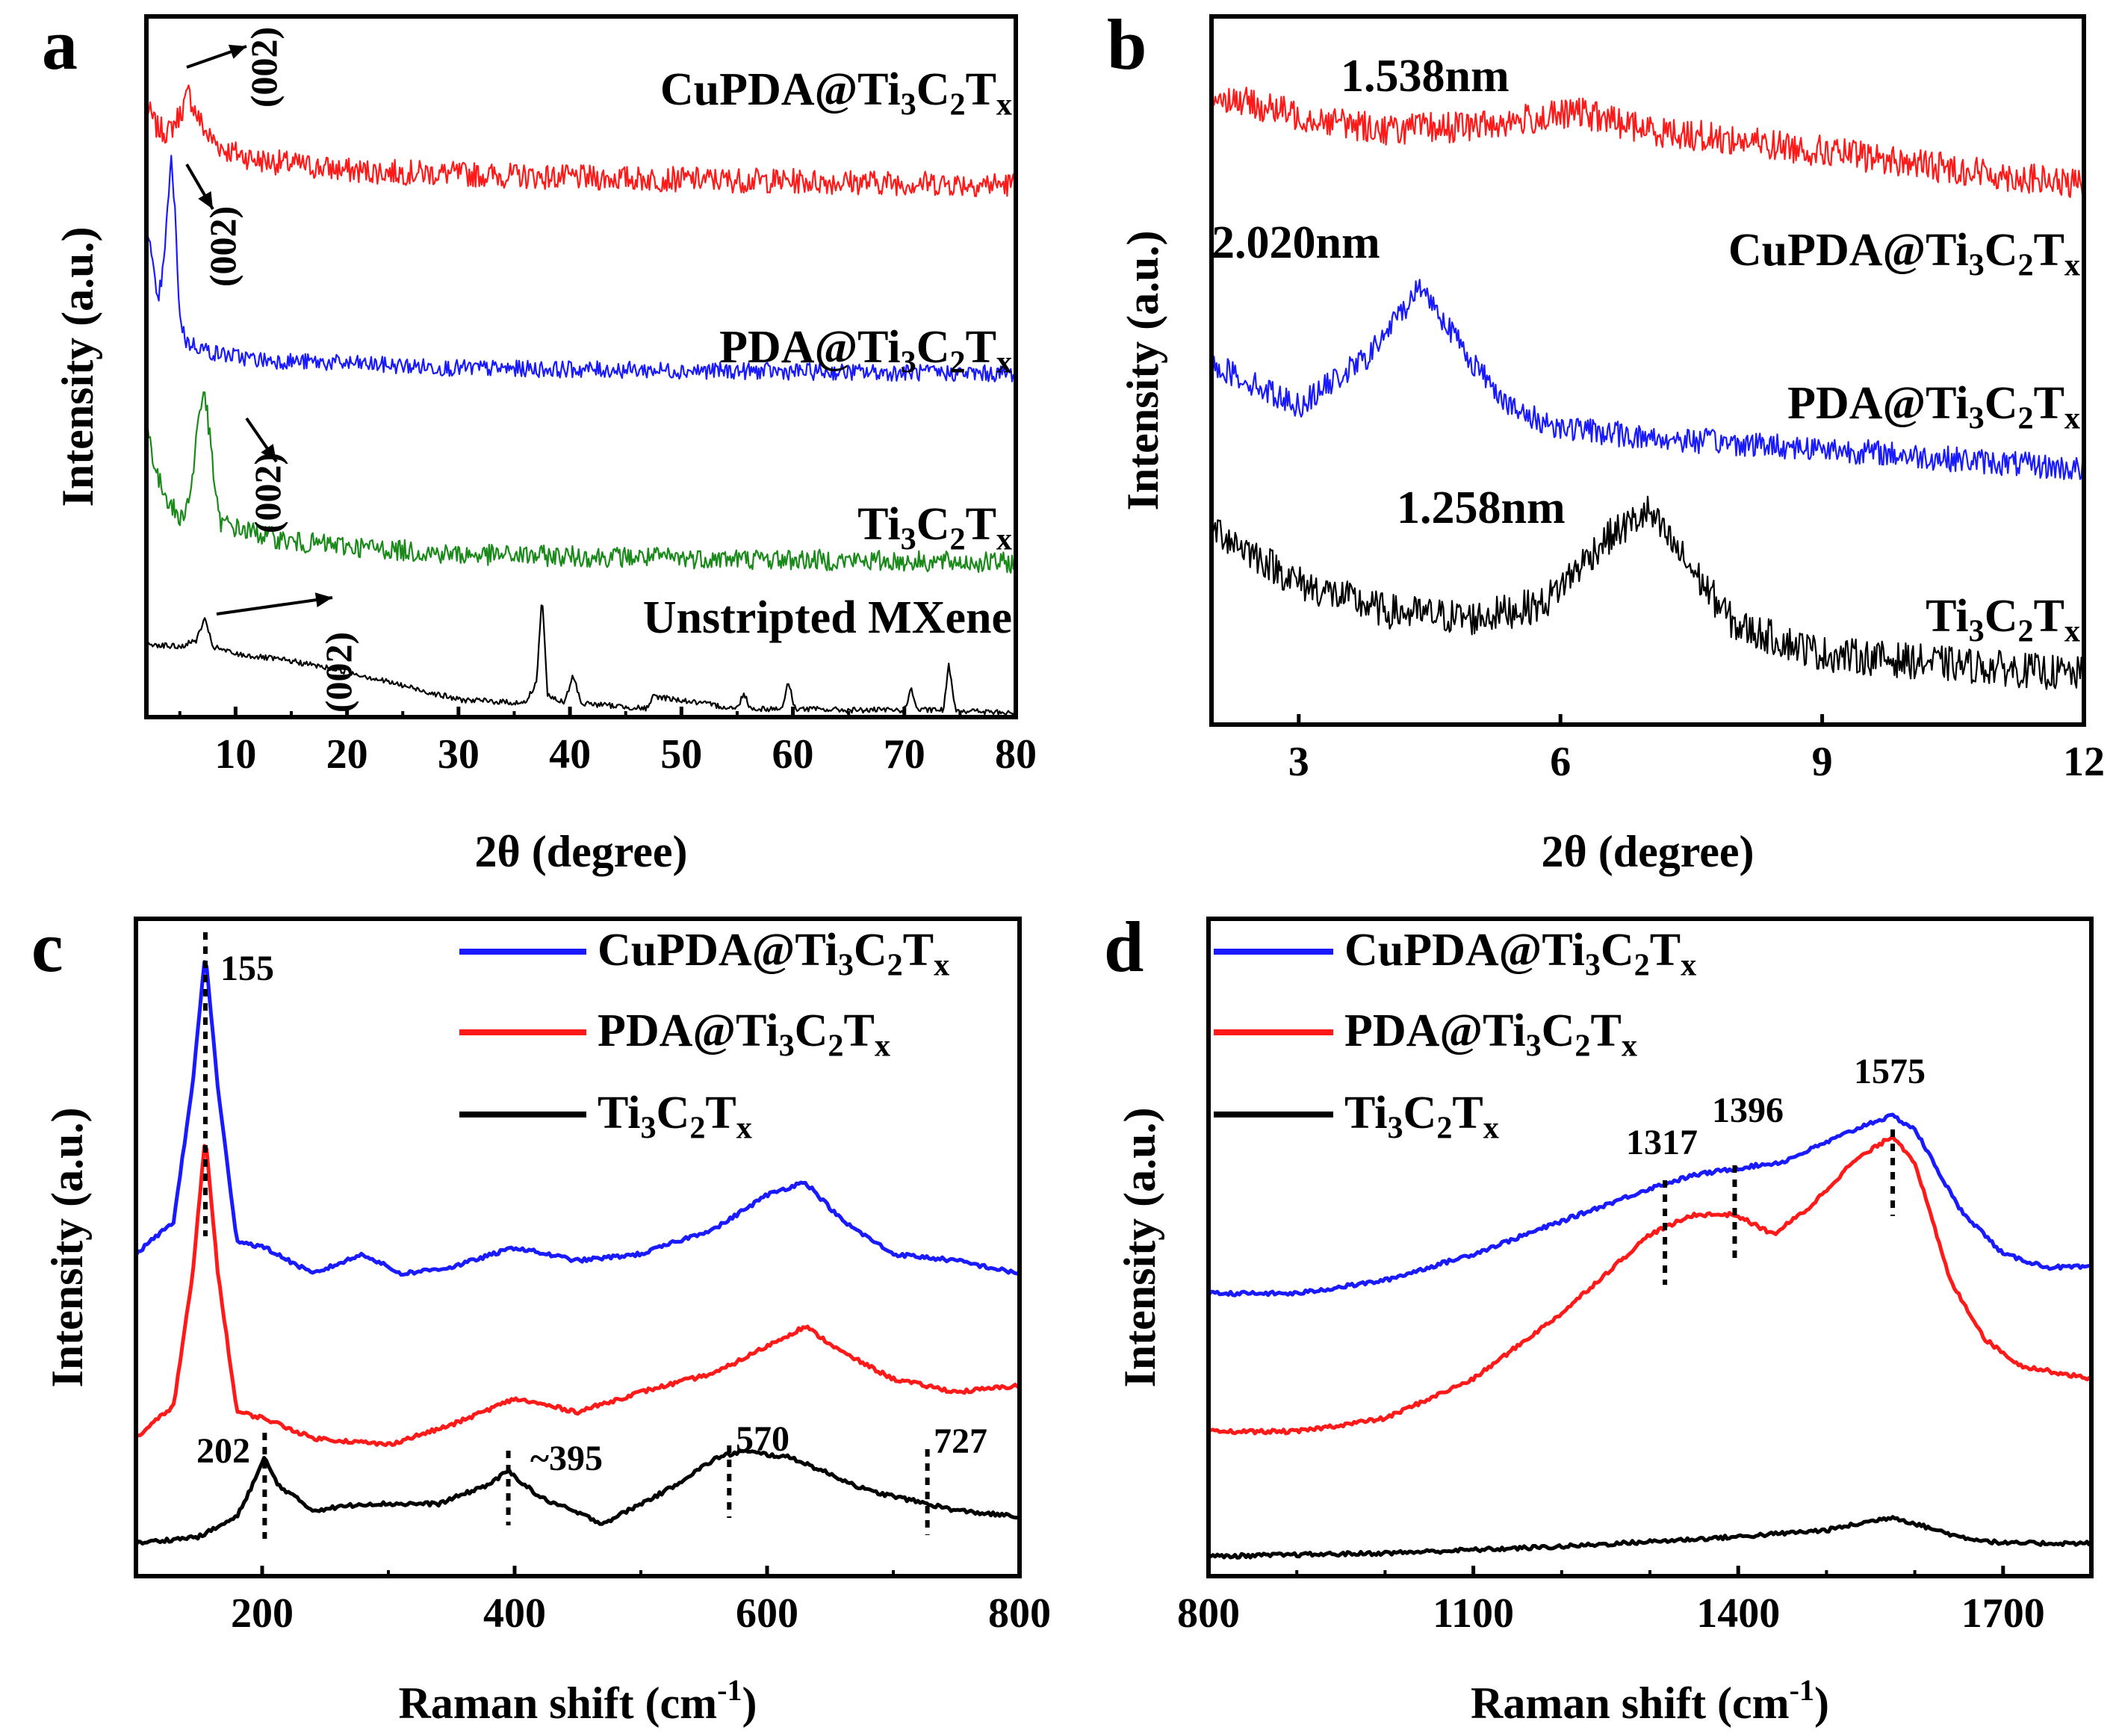 Image resolution: width=2119 pixels, height=1736 pixels. Describe the element at coordinates (235, 754) in the screenshot. I see `x-tick-label: 10` at that location.